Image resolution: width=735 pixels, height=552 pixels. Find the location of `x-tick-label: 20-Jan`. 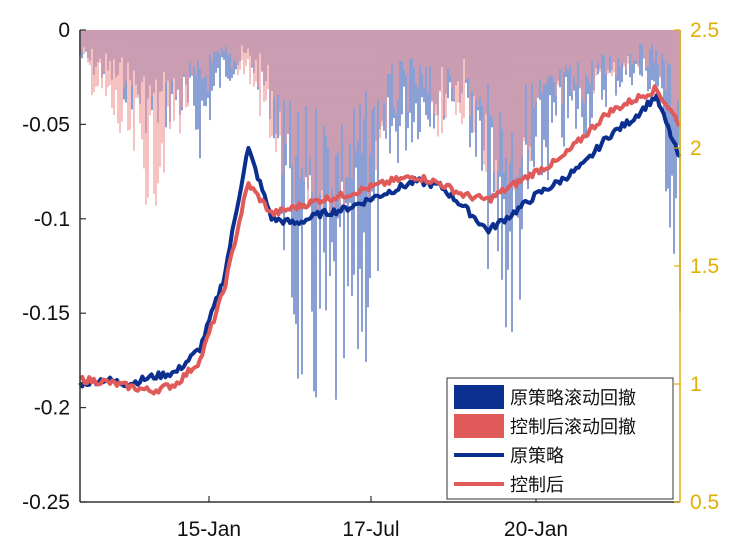

x-tick-label: 20-Jan is located at coordinates (536, 529).